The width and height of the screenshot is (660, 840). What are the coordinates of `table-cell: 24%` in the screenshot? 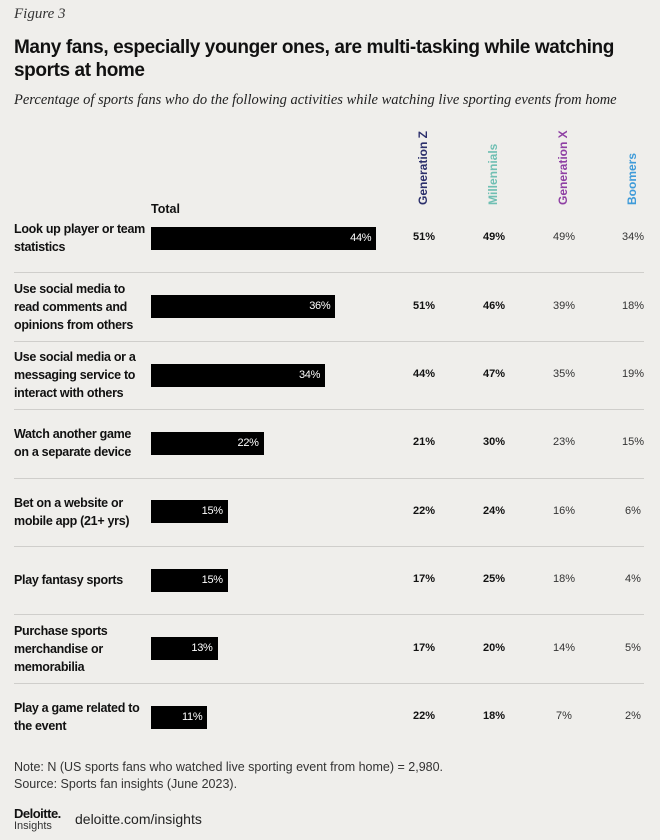 It's located at (494, 510).